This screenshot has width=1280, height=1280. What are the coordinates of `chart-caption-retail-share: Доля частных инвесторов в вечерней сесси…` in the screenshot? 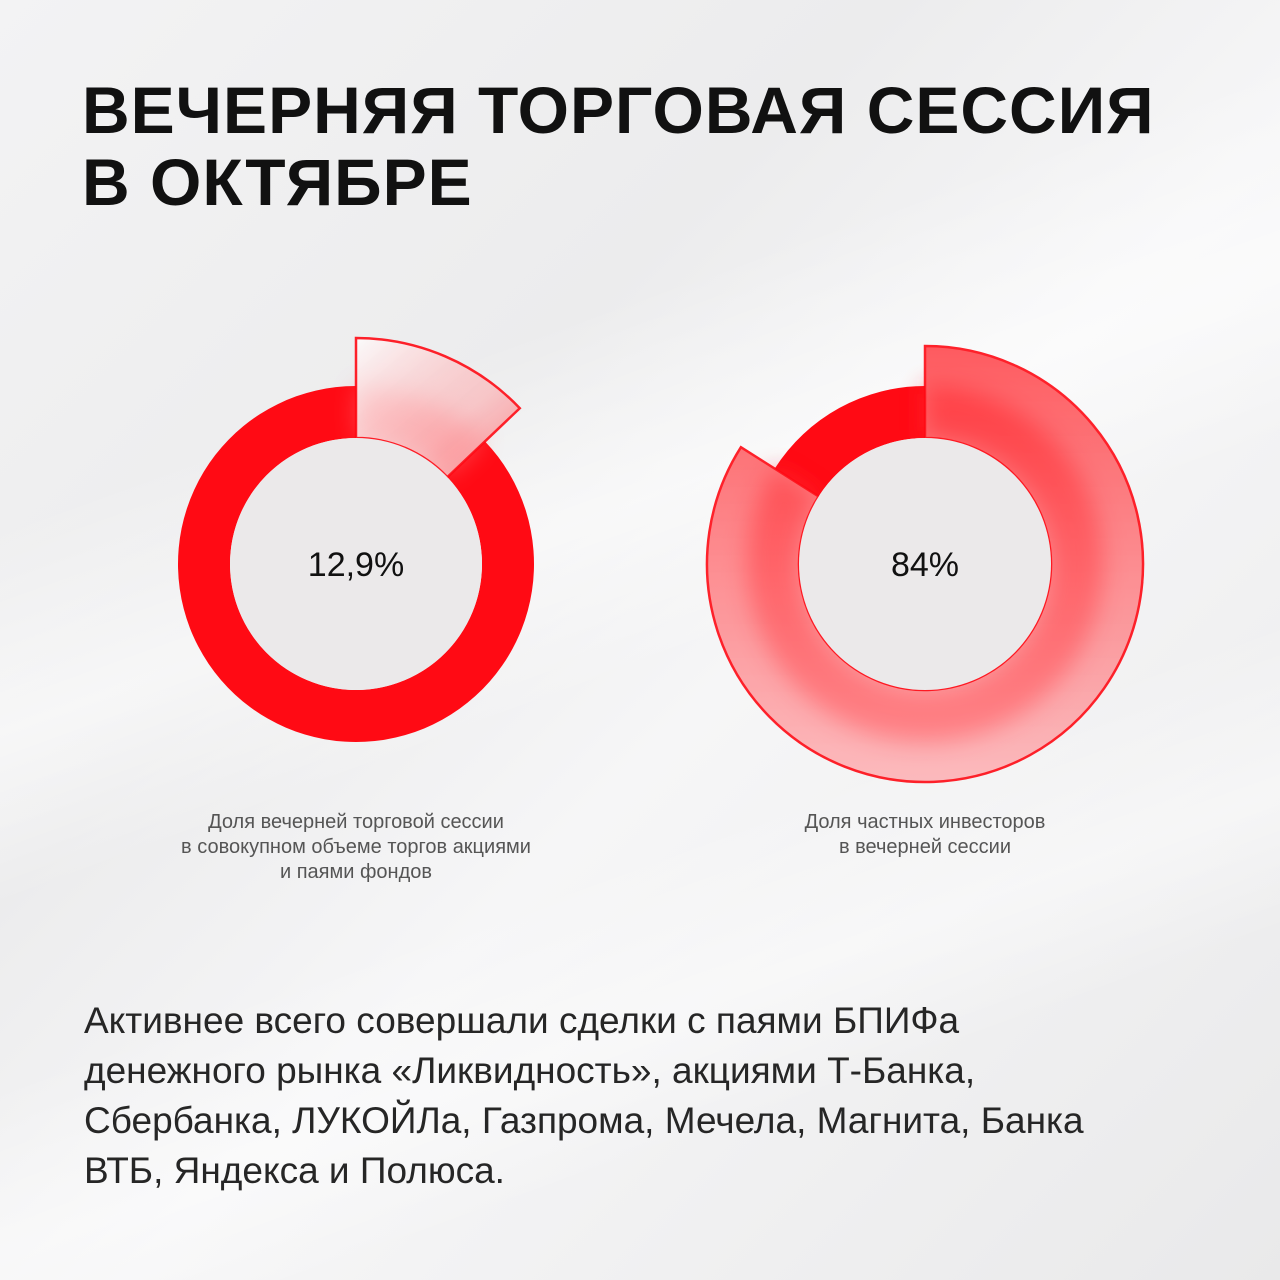 It's located at (925, 835).